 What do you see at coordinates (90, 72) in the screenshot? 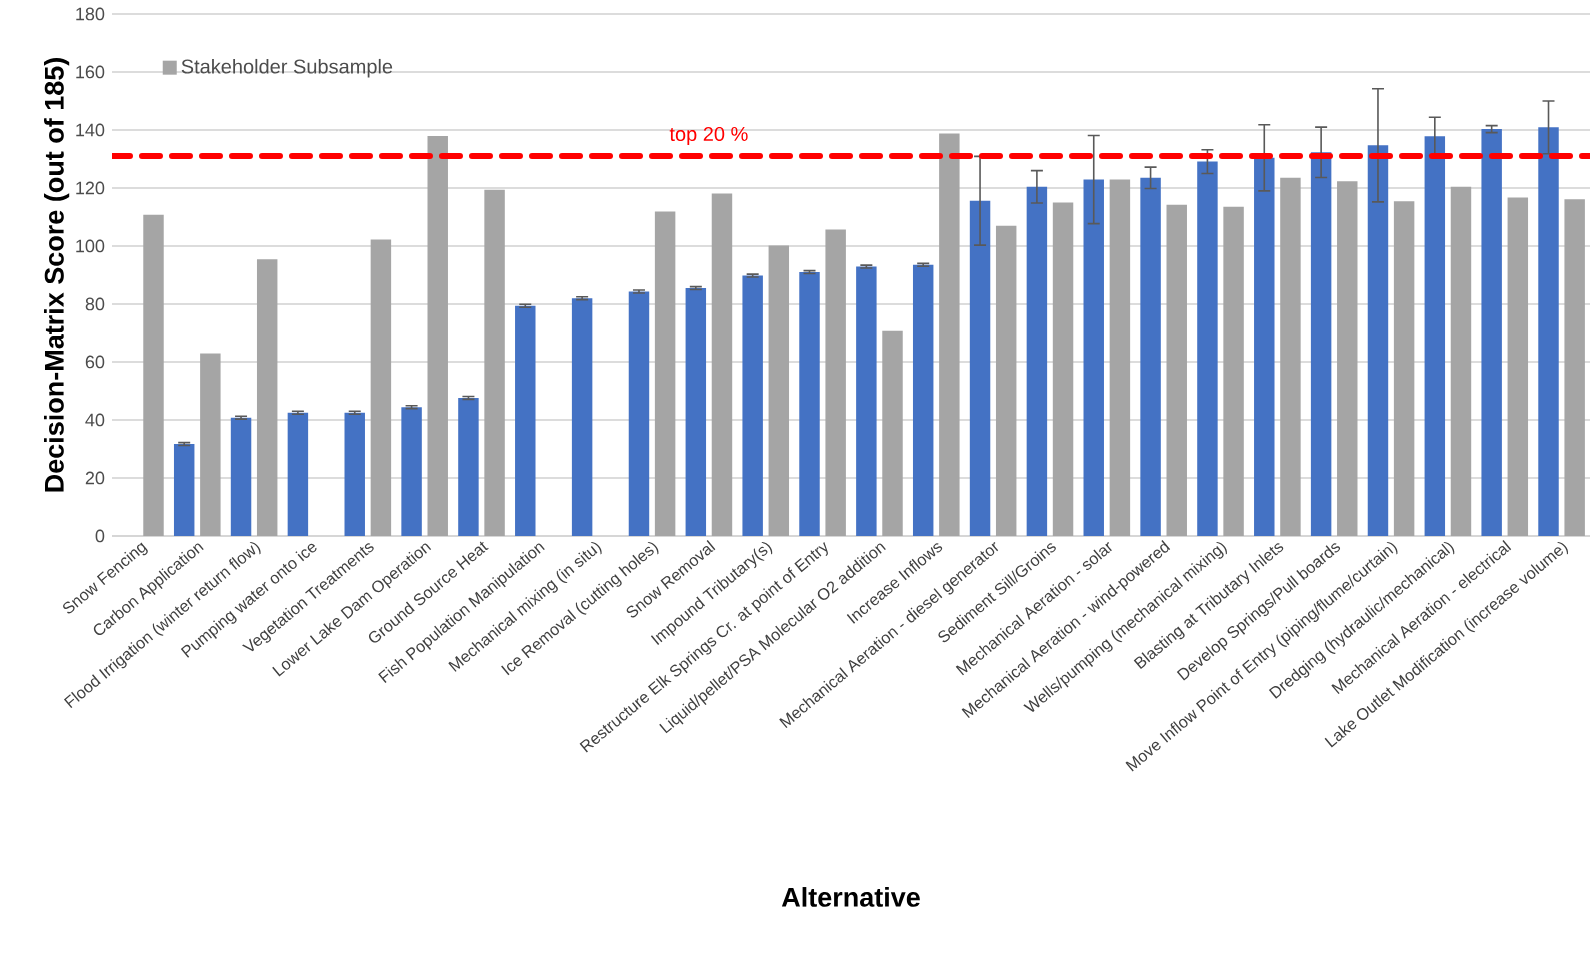
I see `y-tick-label: 160` at bounding box center [90, 72].